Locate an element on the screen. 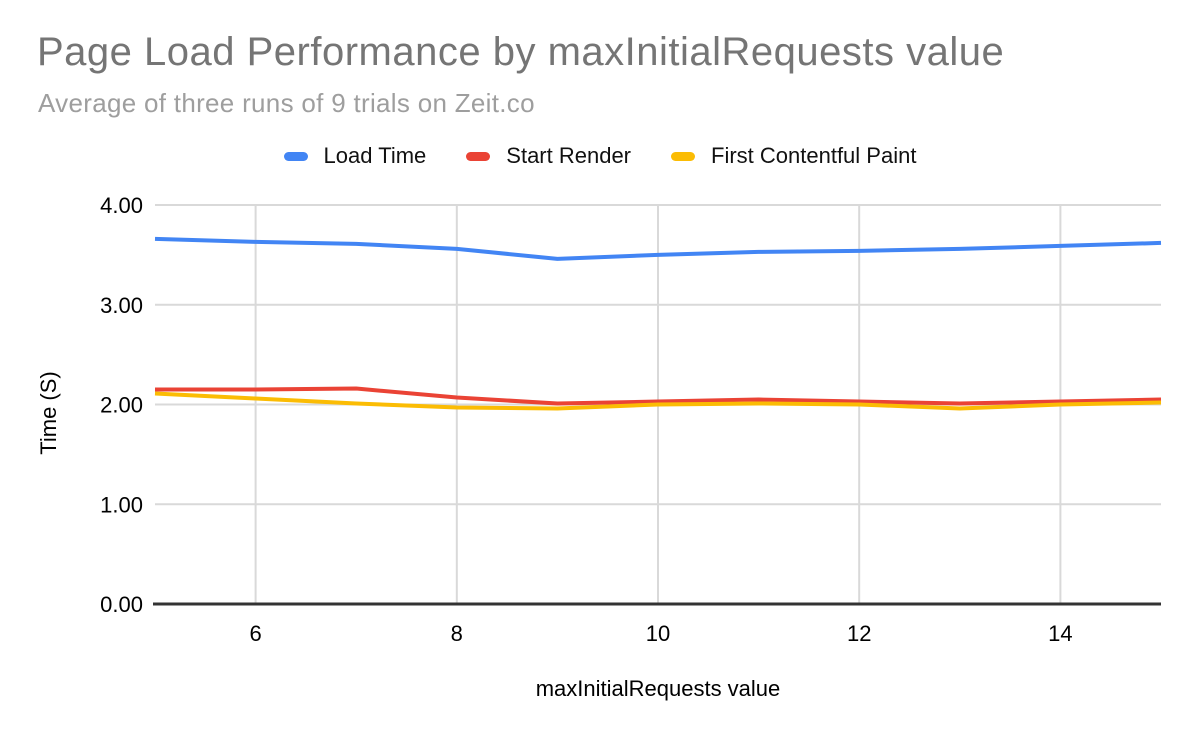 This screenshot has width=1200, height=742. legend-item-load-time: Load Time is located at coordinates (355, 156).